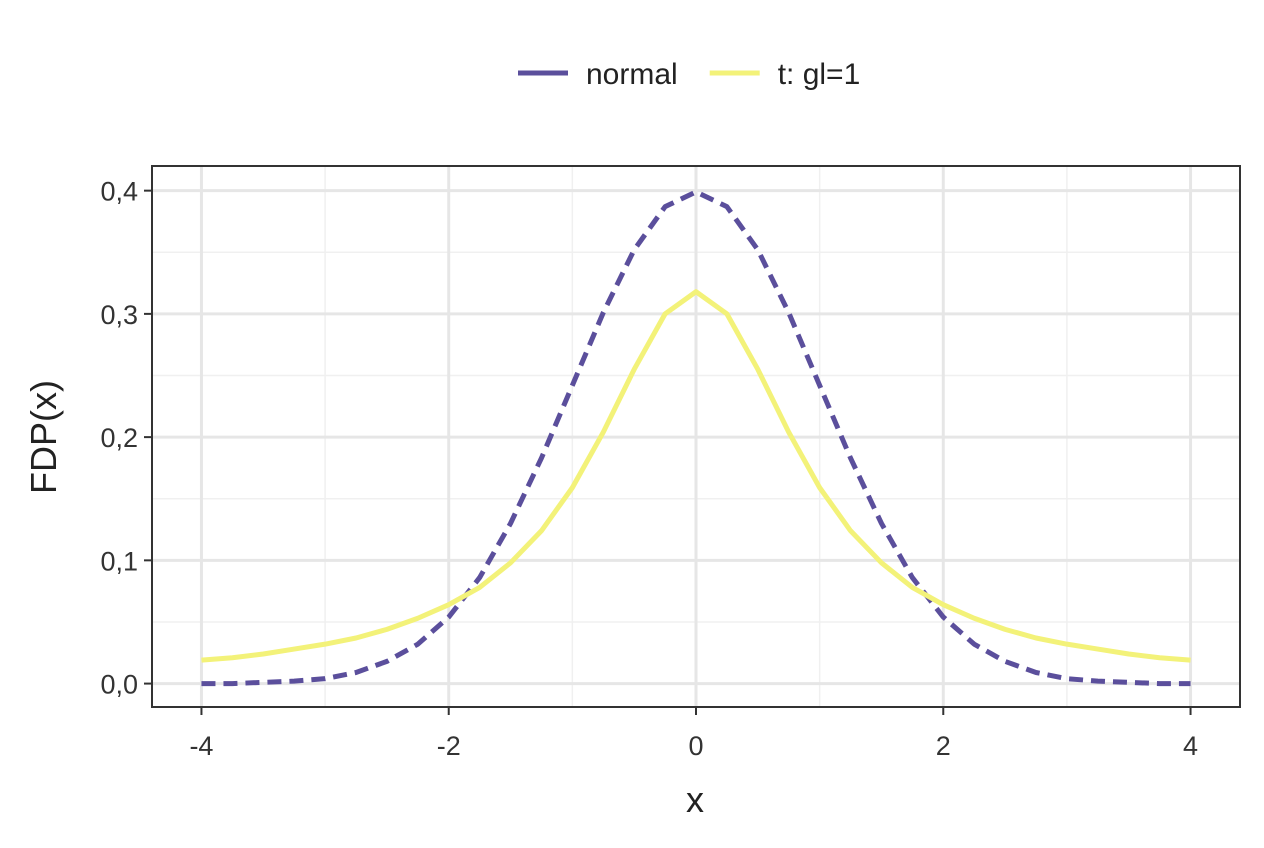  I want to click on x-tick-label: 2, so click(943, 746).